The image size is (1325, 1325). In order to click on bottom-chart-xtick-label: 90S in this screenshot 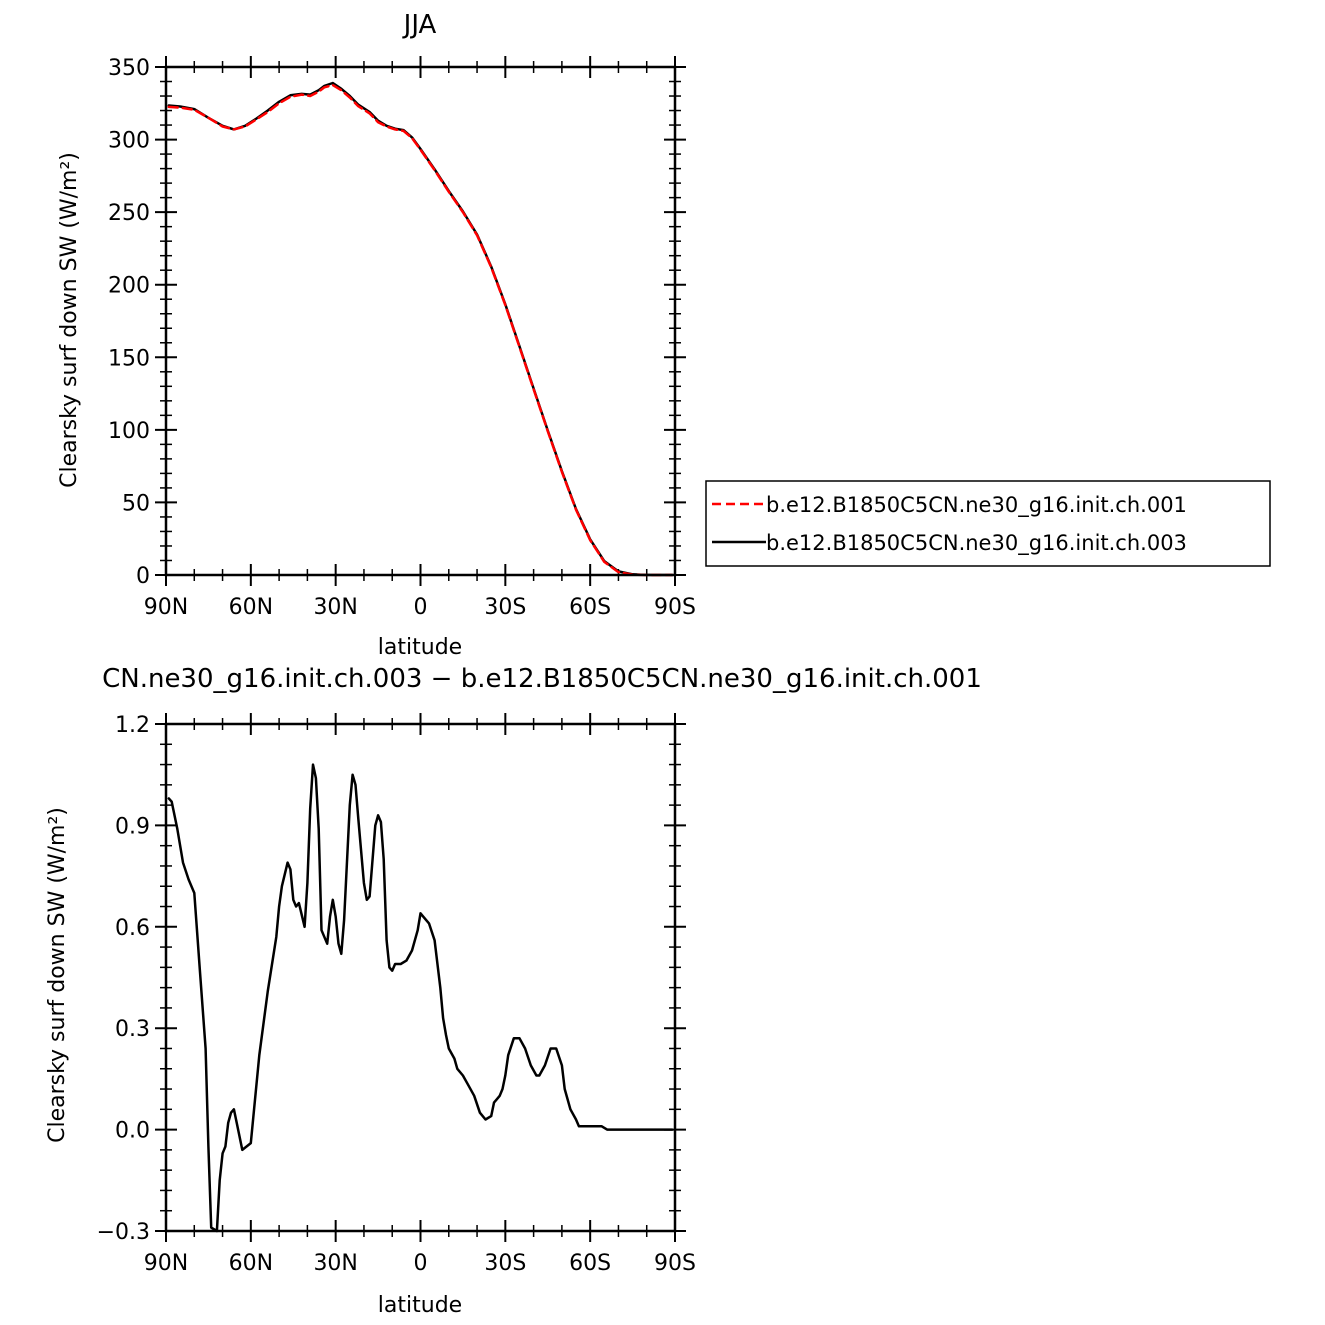, I will do `click(675, 1263)`.